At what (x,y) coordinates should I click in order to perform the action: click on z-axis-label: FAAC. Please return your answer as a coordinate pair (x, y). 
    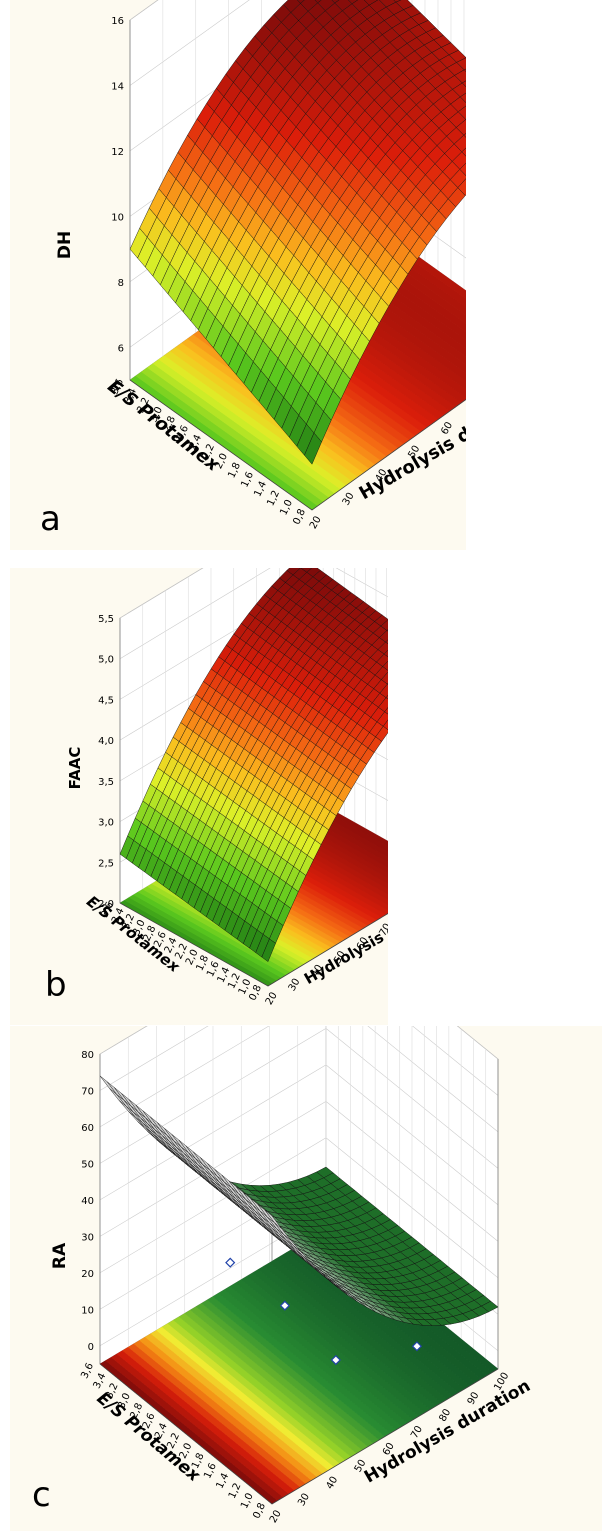
    Looking at the image, I should click on (75, 768).